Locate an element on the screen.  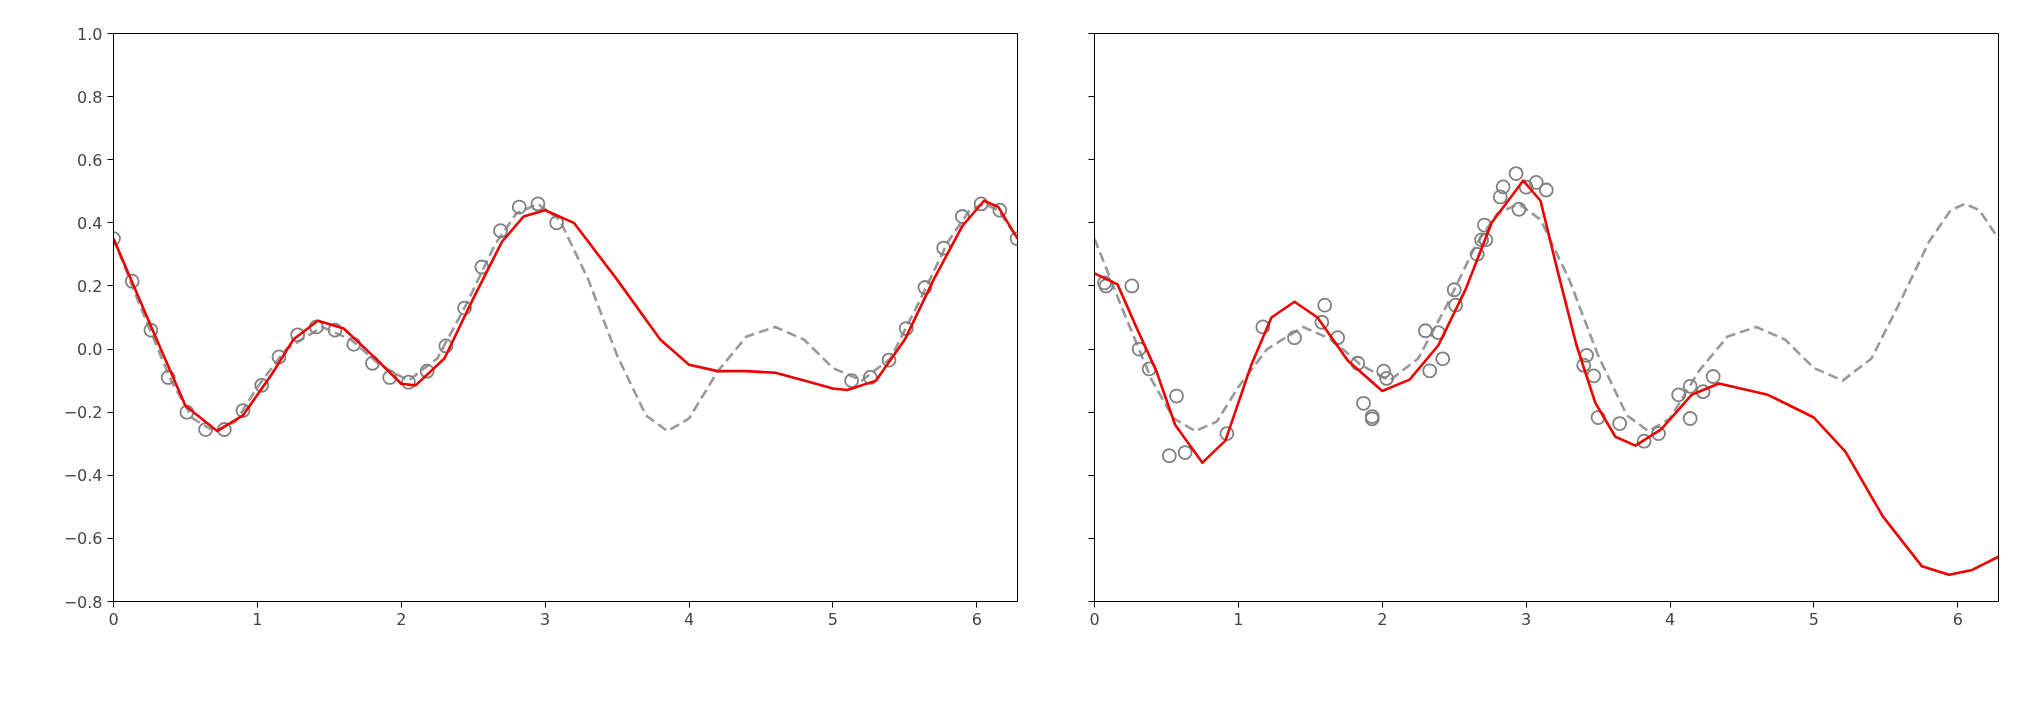
y-tick-label: 0.8 is located at coordinates (90, 97).